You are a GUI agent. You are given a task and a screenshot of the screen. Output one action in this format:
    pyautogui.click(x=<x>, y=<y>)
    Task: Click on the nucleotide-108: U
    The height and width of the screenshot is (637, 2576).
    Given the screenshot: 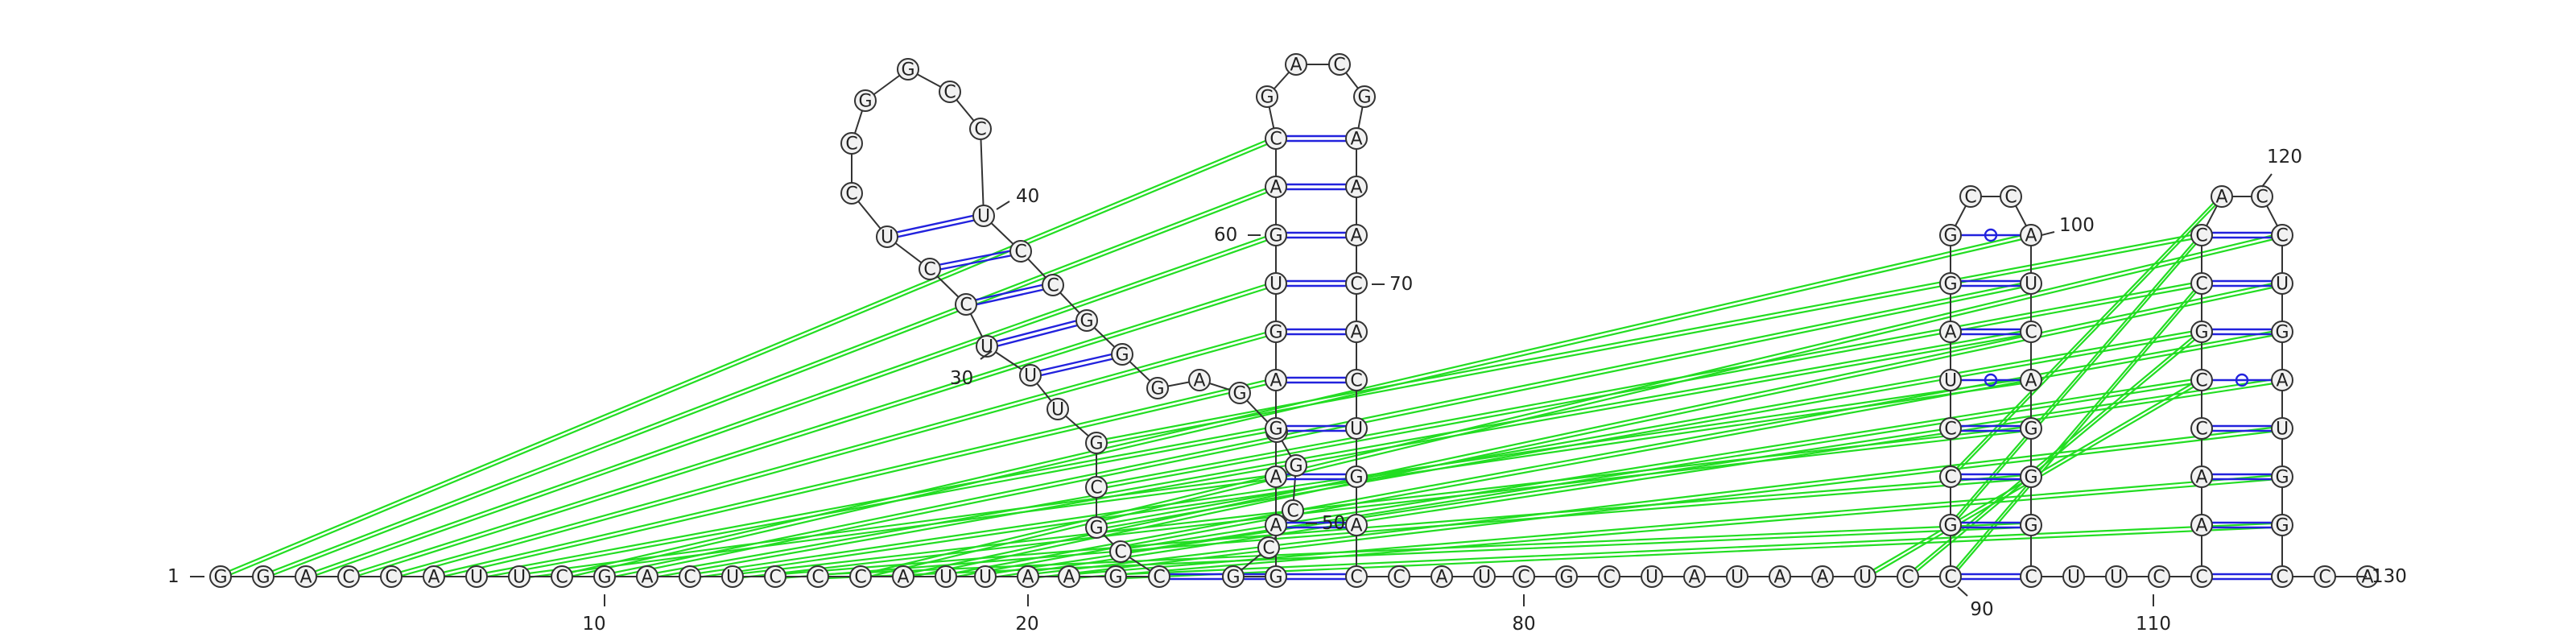 What is the action you would take?
    pyautogui.click(x=2073, y=576)
    